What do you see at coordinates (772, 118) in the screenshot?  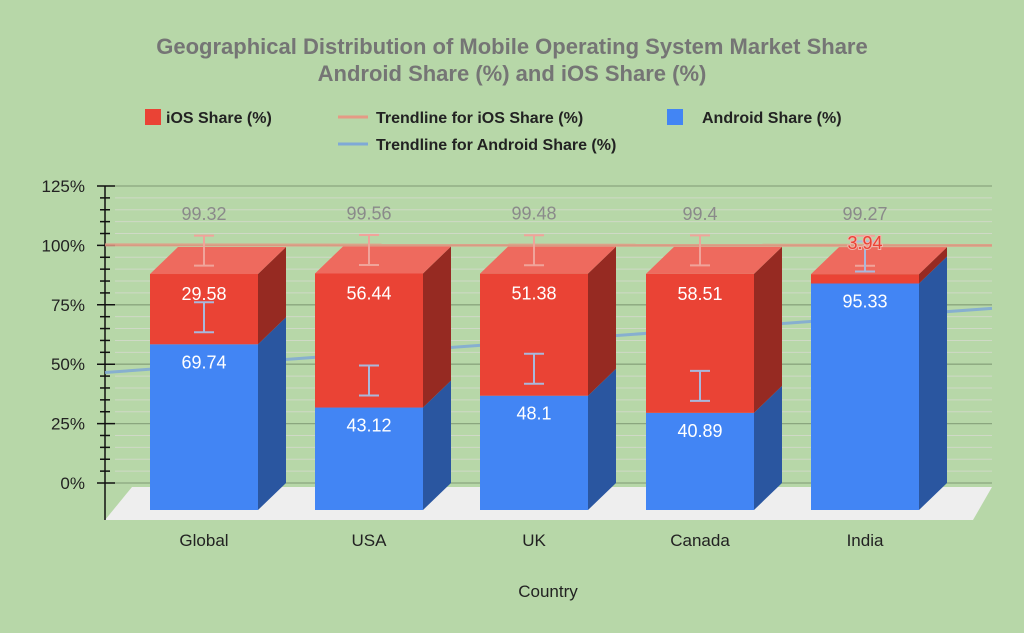 I see `legend-label-android: Android Share (%)` at bounding box center [772, 118].